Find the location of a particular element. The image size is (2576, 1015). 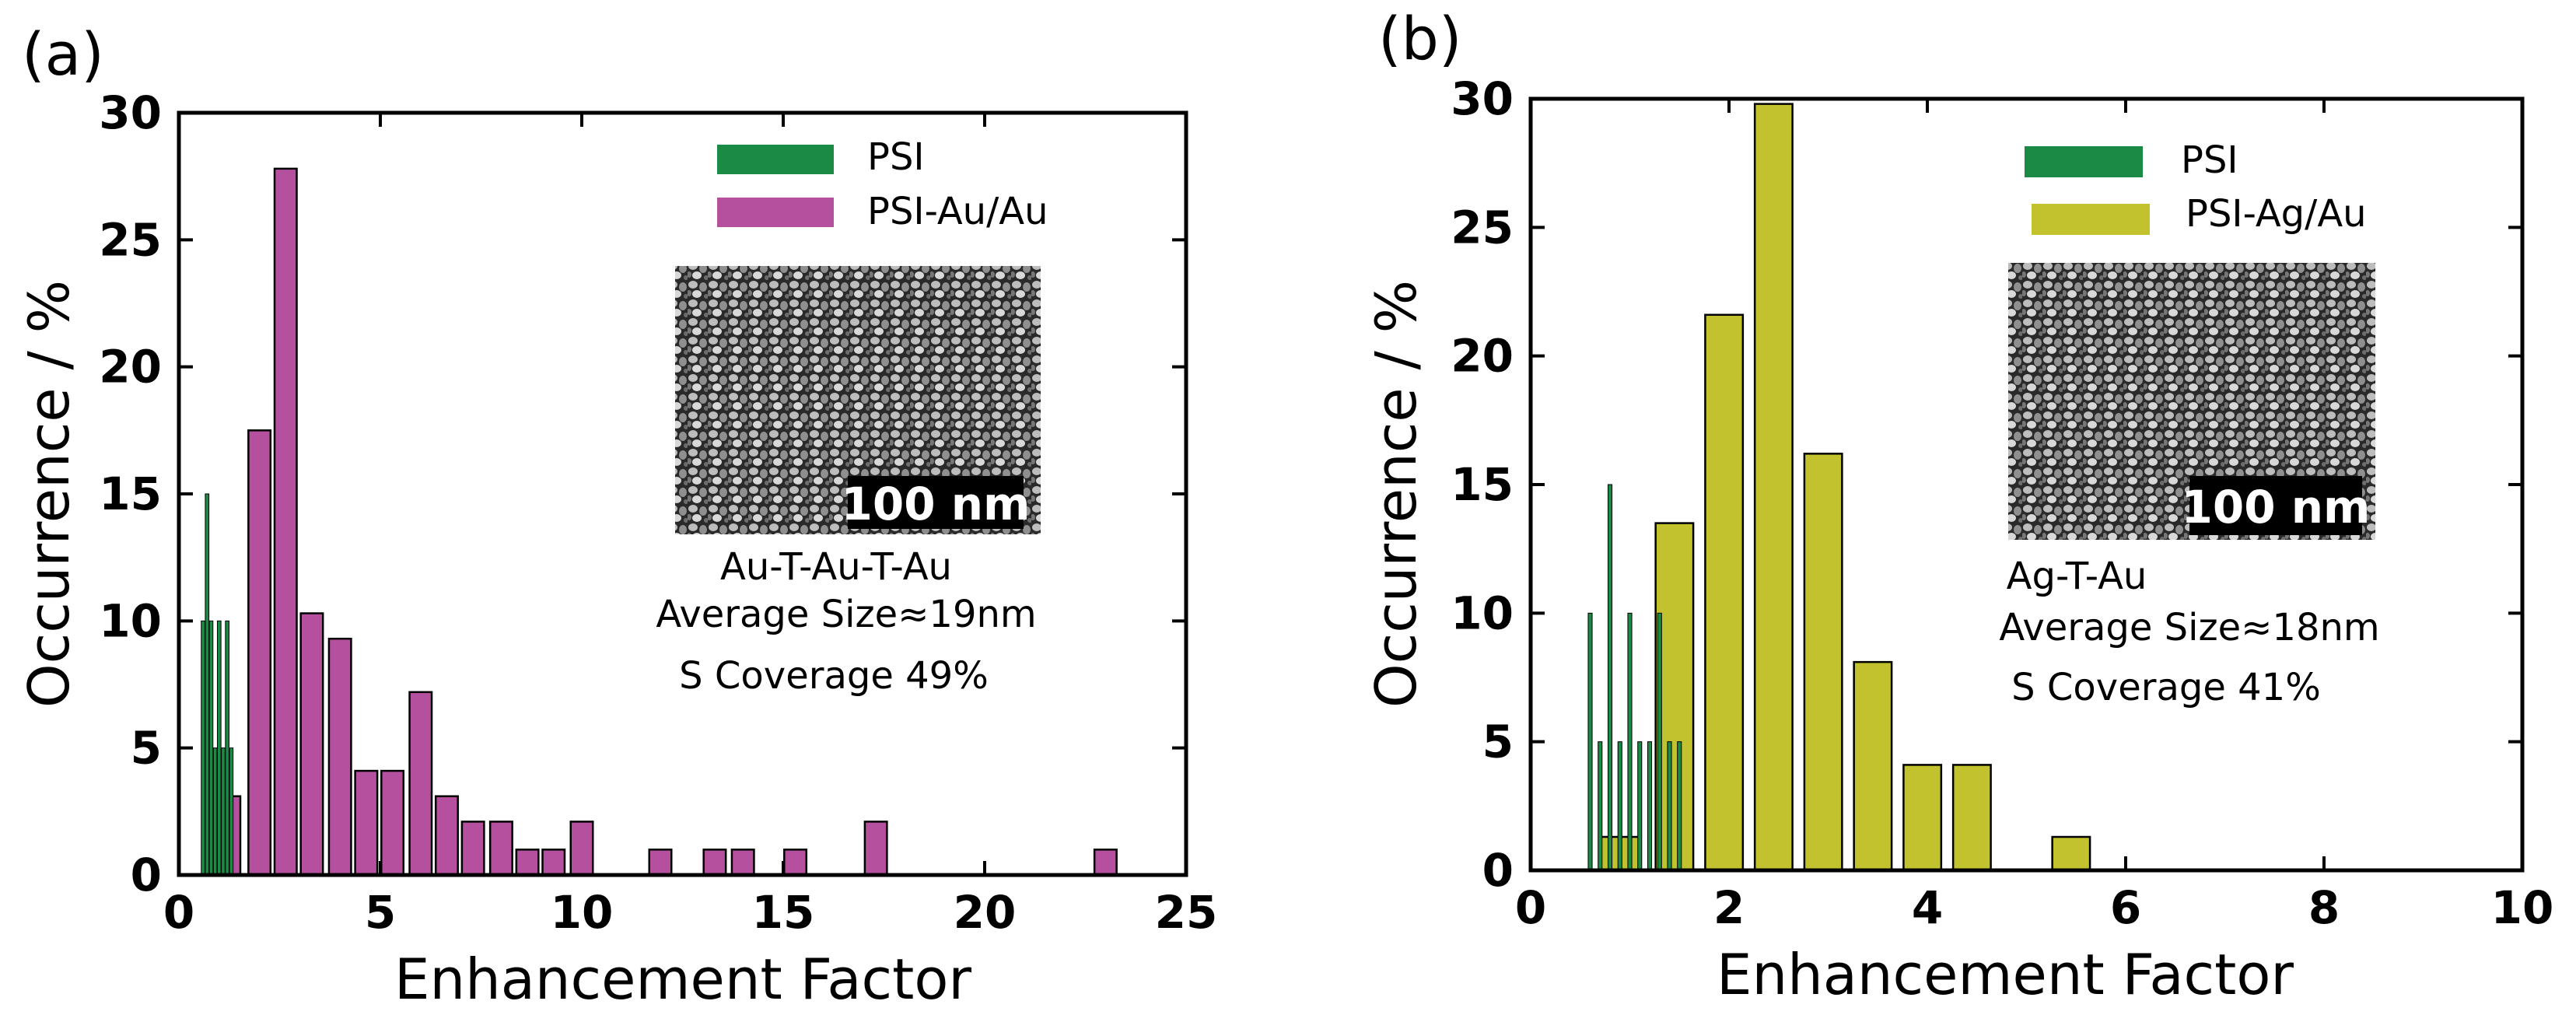

panel-a-sample-name: Au-T-Au-T-Au is located at coordinates (836, 567).